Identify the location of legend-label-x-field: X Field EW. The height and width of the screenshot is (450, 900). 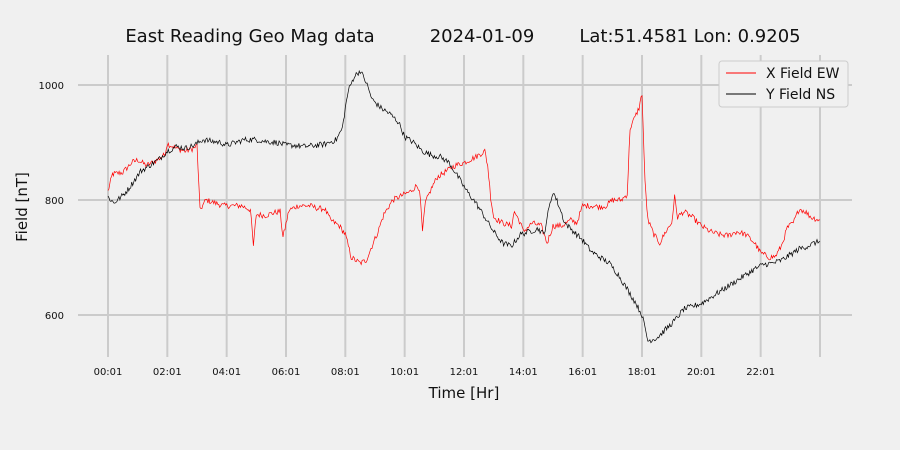
(803, 74).